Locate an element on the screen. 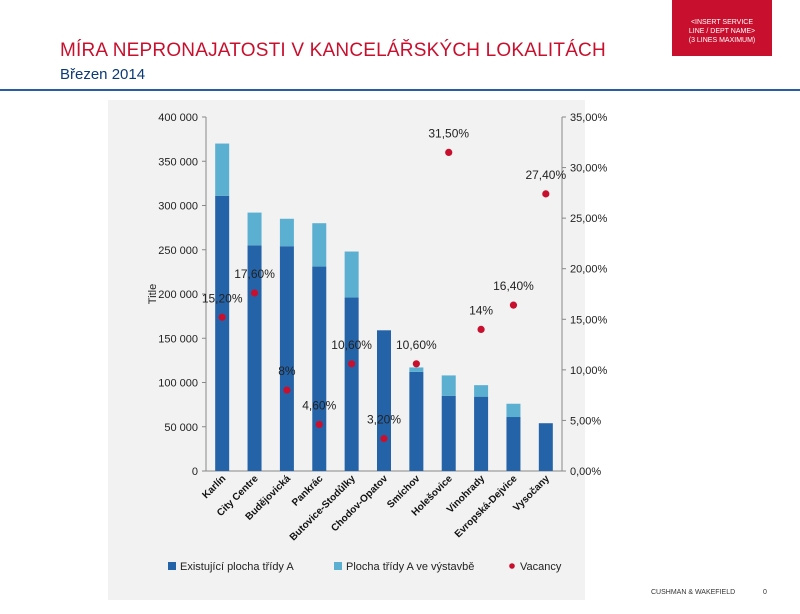 The image size is (800, 614). vacancy-data-label: 4,60% is located at coordinates (319, 405).